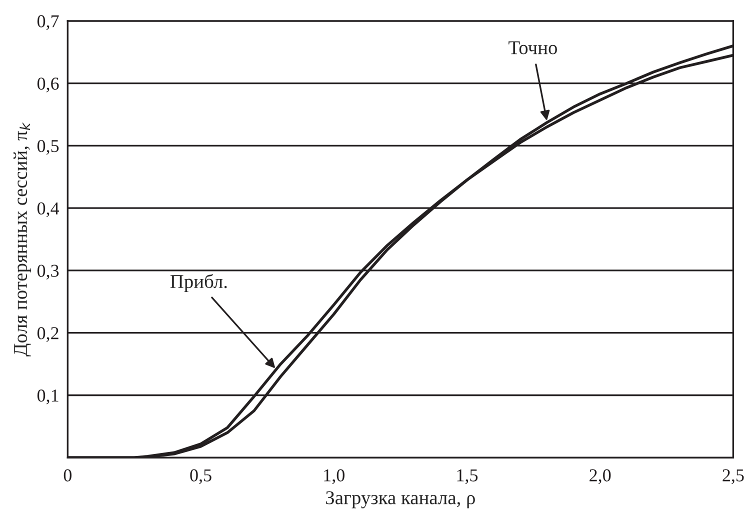 This screenshot has width=752, height=523. What do you see at coordinates (48, 22) in the screenshot?
I see `y-tick-label: 0,7` at bounding box center [48, 22].